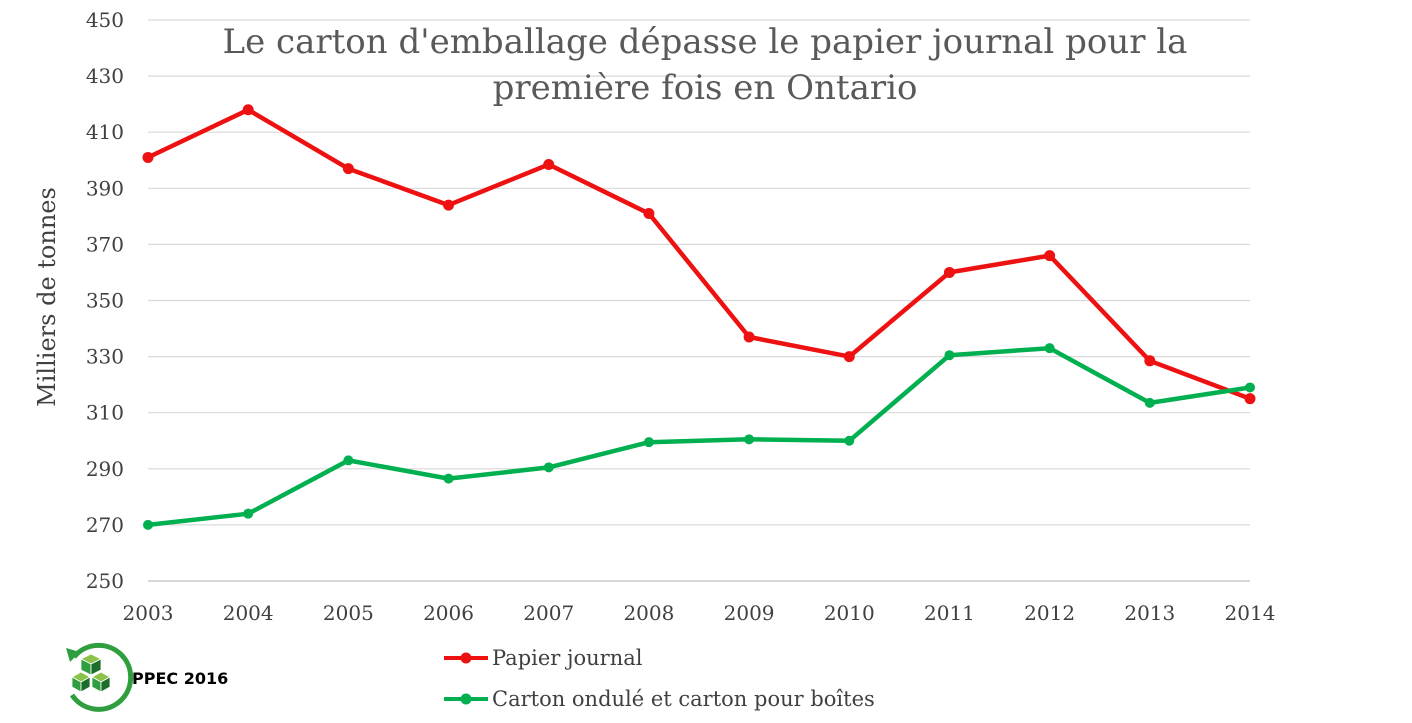 This screenshot has width=1412, height=723. What do you see at coordinates (148, 613) in the screenshot?
I see `x-tick-label-2003: 2003` at bounding box center [148, 613].